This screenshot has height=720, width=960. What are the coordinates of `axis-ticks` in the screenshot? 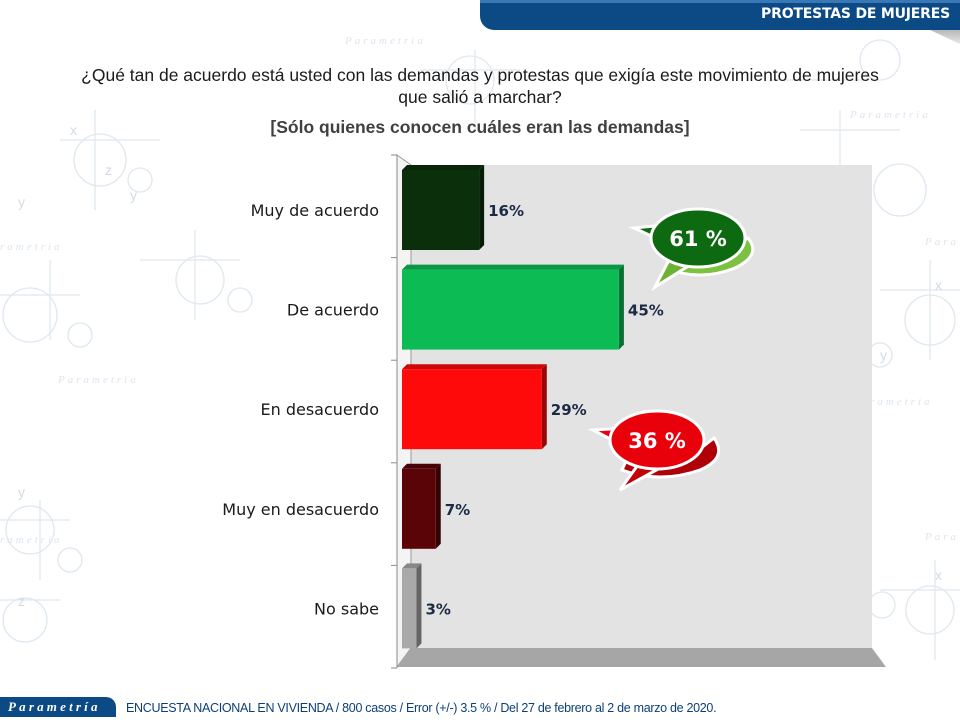 It's located at (394, 411).